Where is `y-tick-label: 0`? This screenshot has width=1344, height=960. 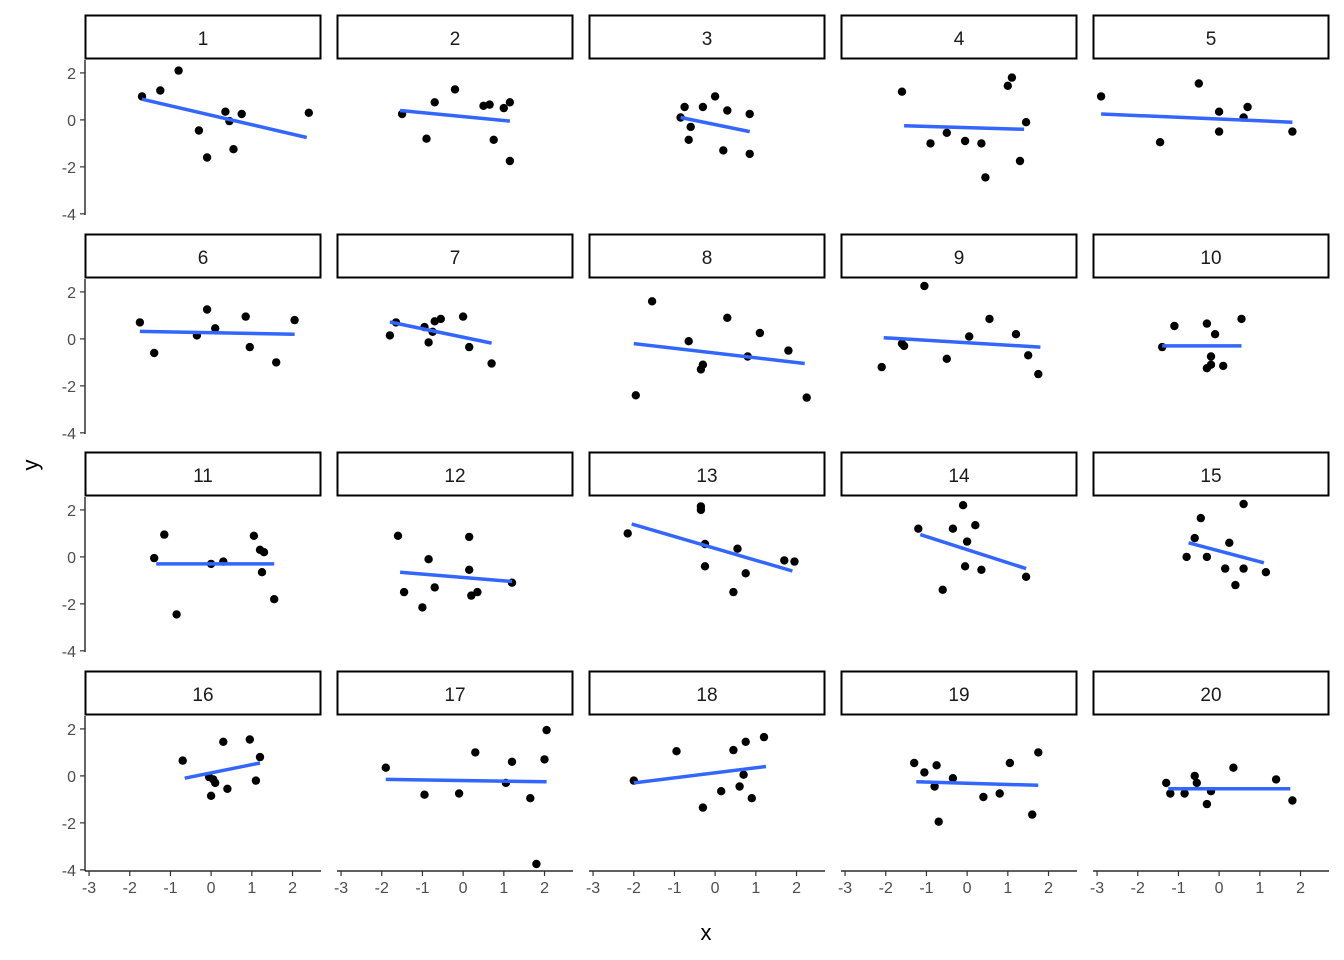
y-tick-label: 0 is located at coordinates (71, 558).